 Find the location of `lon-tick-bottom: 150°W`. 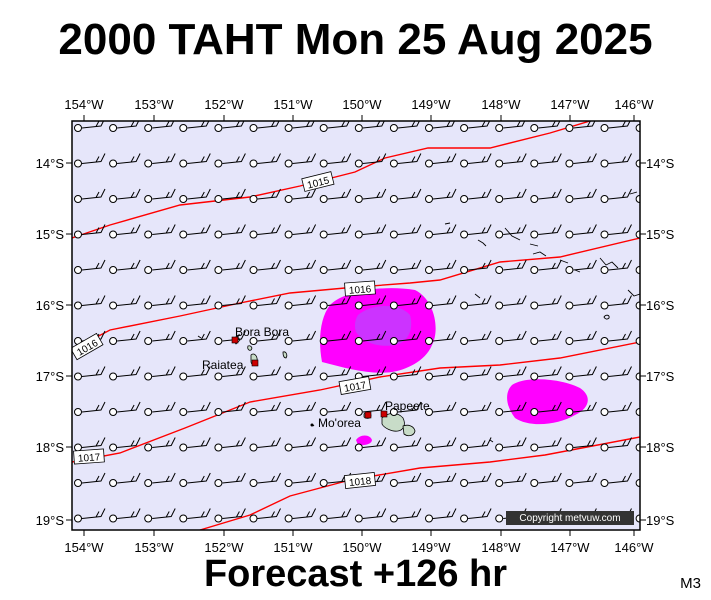

lon-tick-bottom: 150°W is located at coordinates (362, 547).